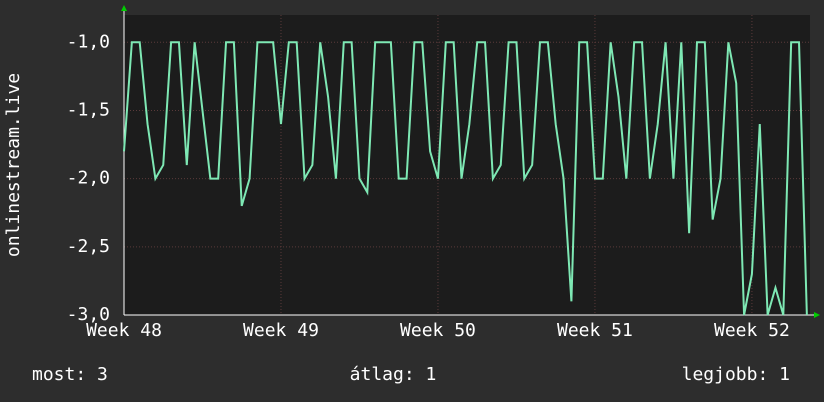 The image size is (824, 402). Describe the element at coordinates (817, 315) in the screenshot. I see `x-axis-arrow` at that location.